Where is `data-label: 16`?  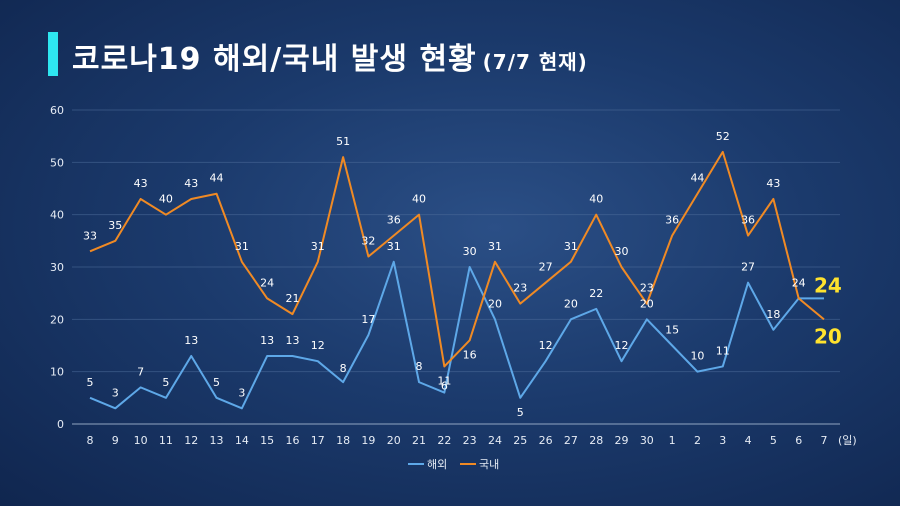 data-label: 16 is located at coordinates (470, 354).